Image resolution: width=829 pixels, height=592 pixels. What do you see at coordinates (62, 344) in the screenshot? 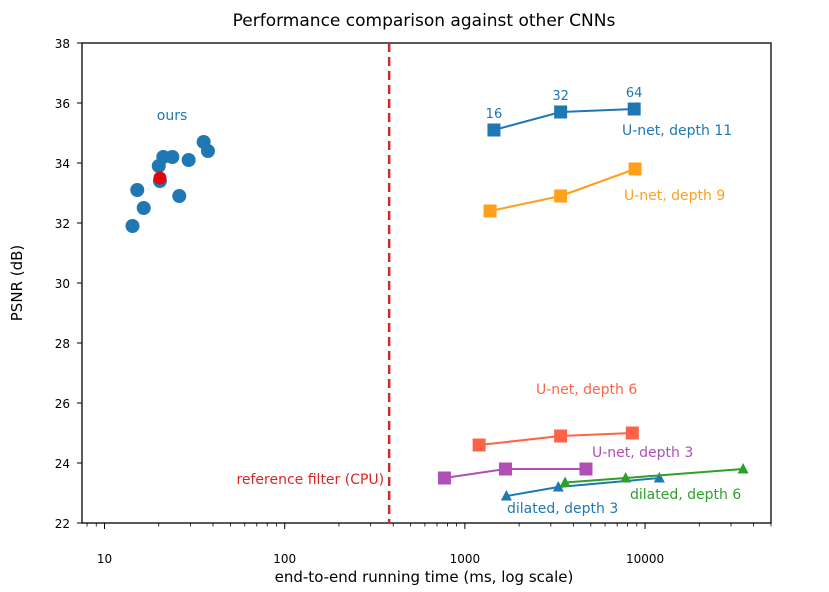
I see `y-tick-label: 28` at bounding box center [62, 344].